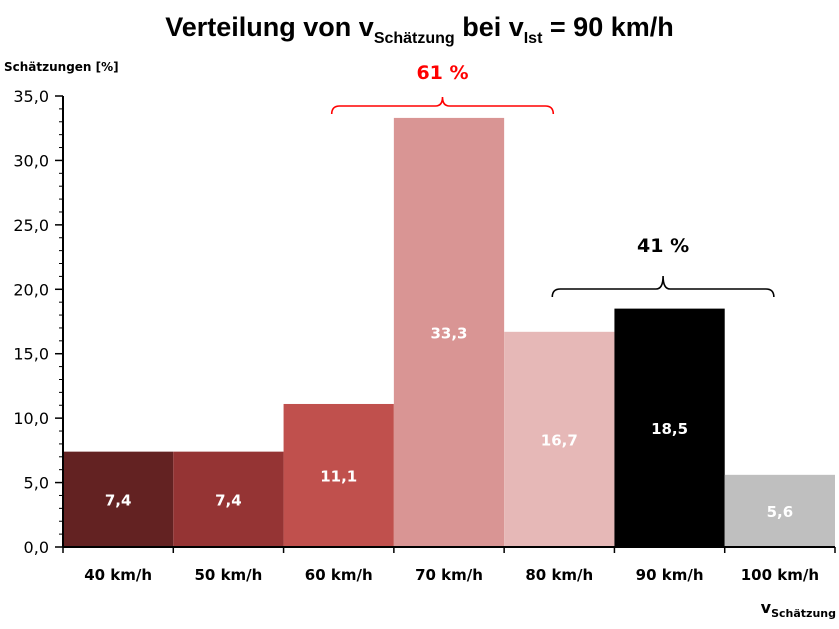 The width and height of the screenshot is (839, 629). I want to click on bar-value-label-5: 18,5, so click(669, 429).